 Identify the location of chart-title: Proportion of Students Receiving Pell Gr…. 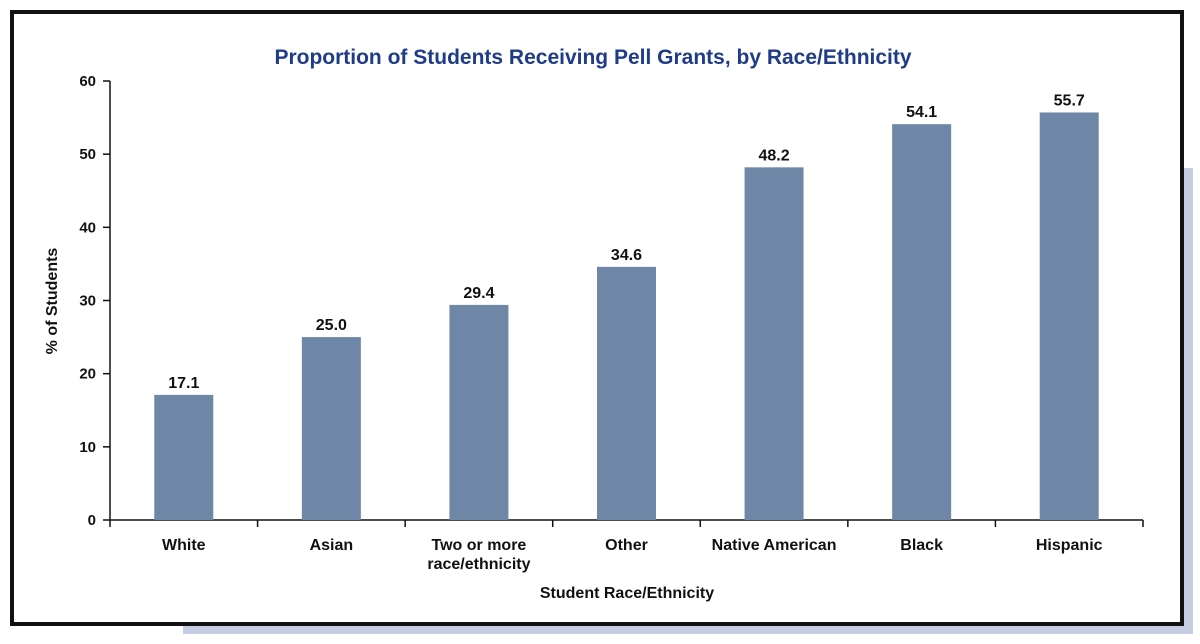
(592, 57).